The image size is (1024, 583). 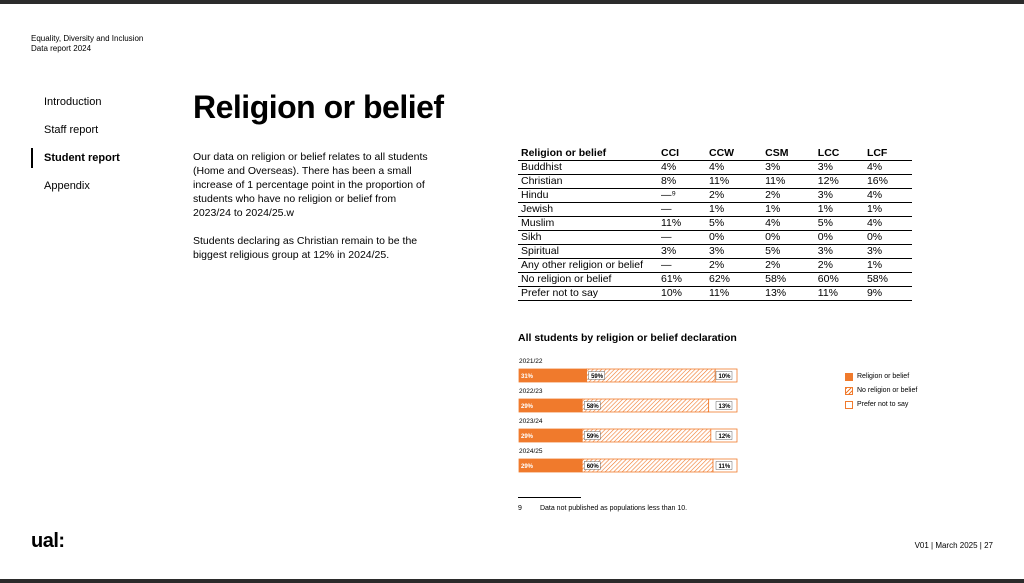 I want to click on data-label: 11%, so click(x=725, y=467).